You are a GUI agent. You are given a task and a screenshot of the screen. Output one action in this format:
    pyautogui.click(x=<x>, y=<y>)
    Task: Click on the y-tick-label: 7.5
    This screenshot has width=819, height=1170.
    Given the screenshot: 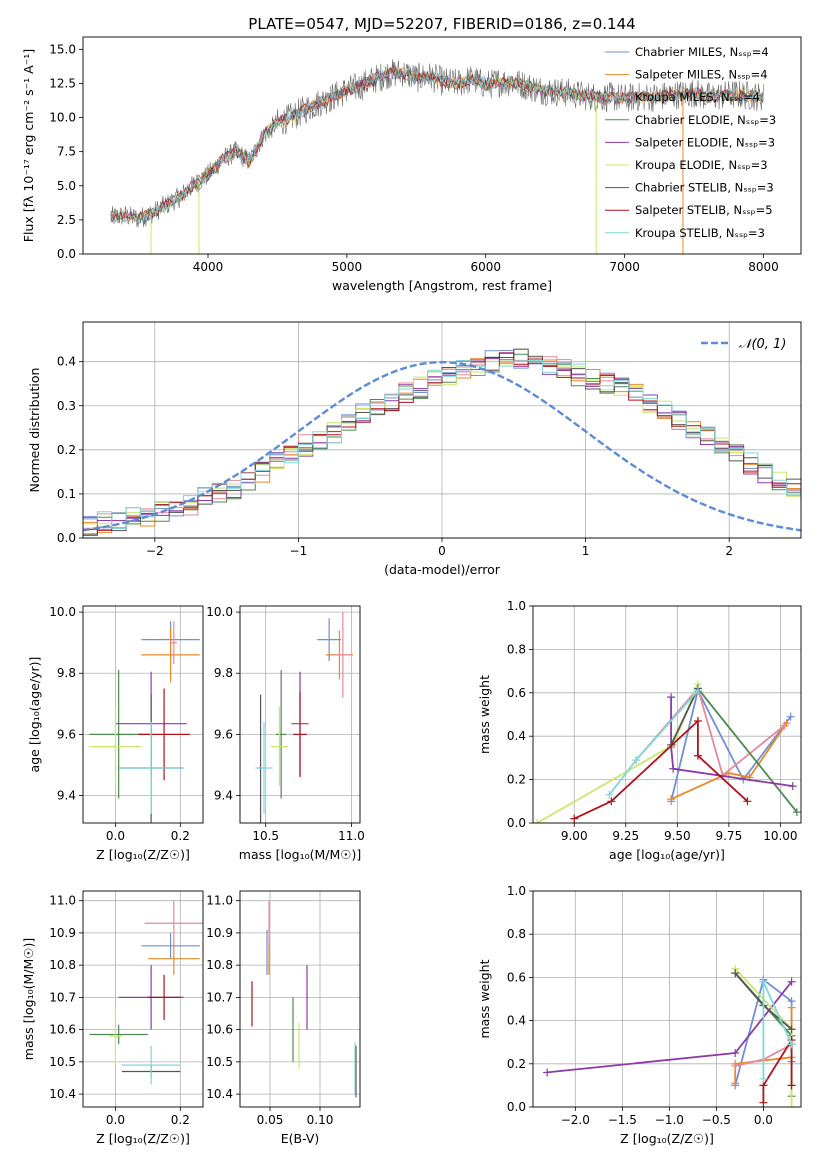 What is the action you would take?
    pyautogui.click(x=66, y=152)
    